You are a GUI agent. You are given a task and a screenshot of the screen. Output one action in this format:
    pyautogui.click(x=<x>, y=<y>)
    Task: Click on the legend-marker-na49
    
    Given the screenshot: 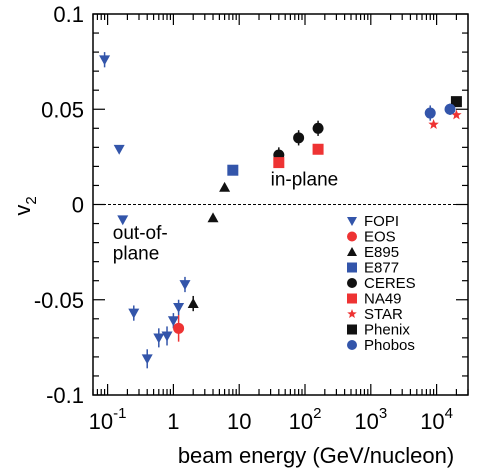 What is the action you would take?
    pyautogui.click(x=352, y=298)
    